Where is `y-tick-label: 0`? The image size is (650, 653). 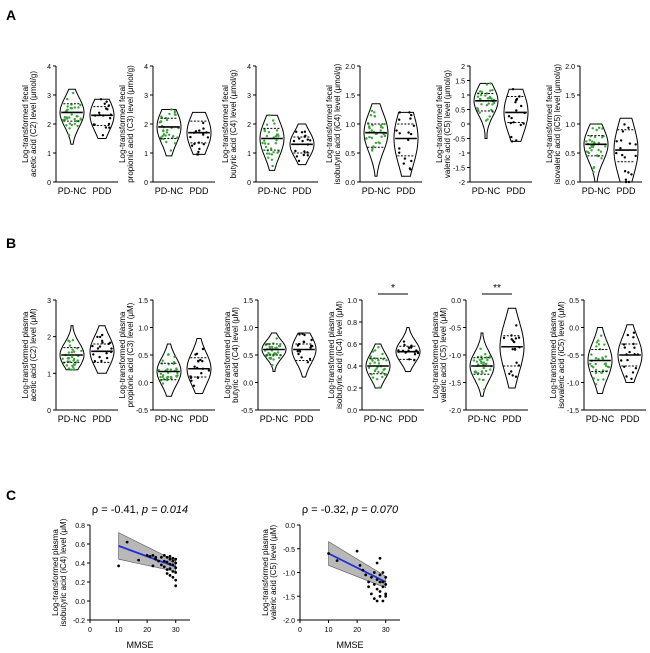
y-tick-label: 0 is located at coordinates (49, 183).